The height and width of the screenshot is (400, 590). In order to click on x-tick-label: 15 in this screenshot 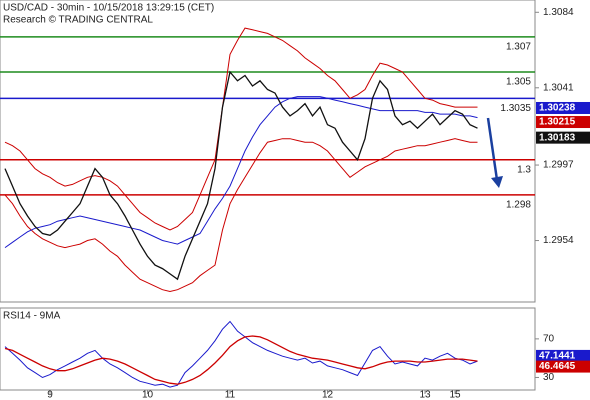, I will do `click(455, 395)`.